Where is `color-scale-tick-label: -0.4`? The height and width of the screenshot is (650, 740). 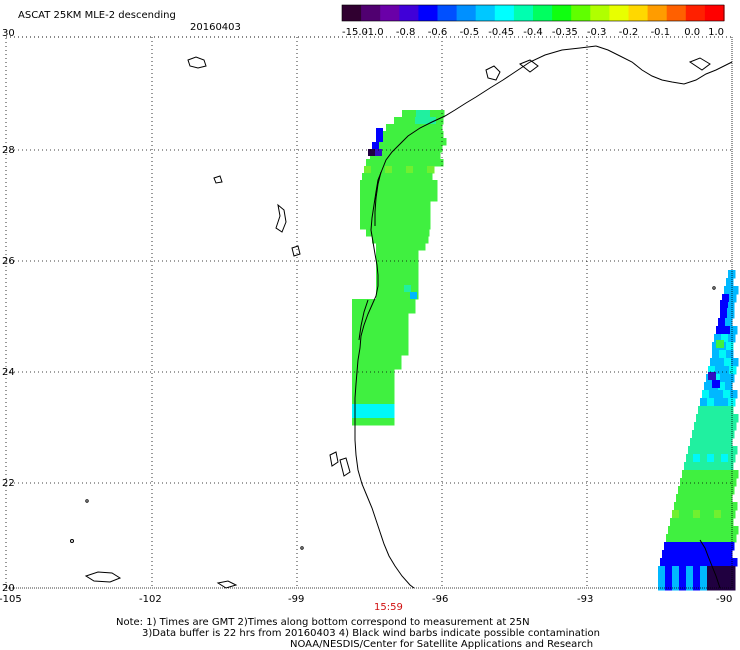 color-scale-tick-label: -0.4 is located at coordinates (533, 32).